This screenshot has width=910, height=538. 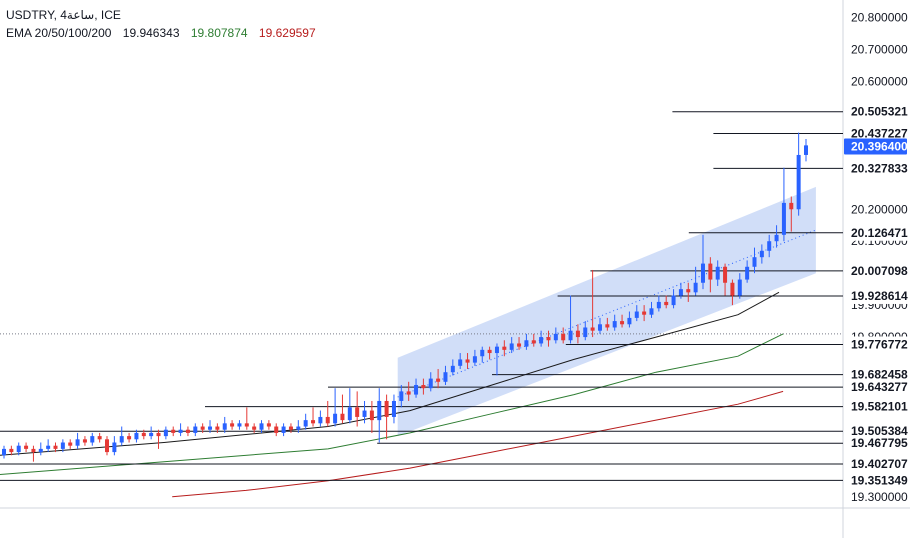 What do you see at coordinates (879, 464) in the screenshot?
I see `level-label-12: 19.402707` at bounding box center [879, 464].